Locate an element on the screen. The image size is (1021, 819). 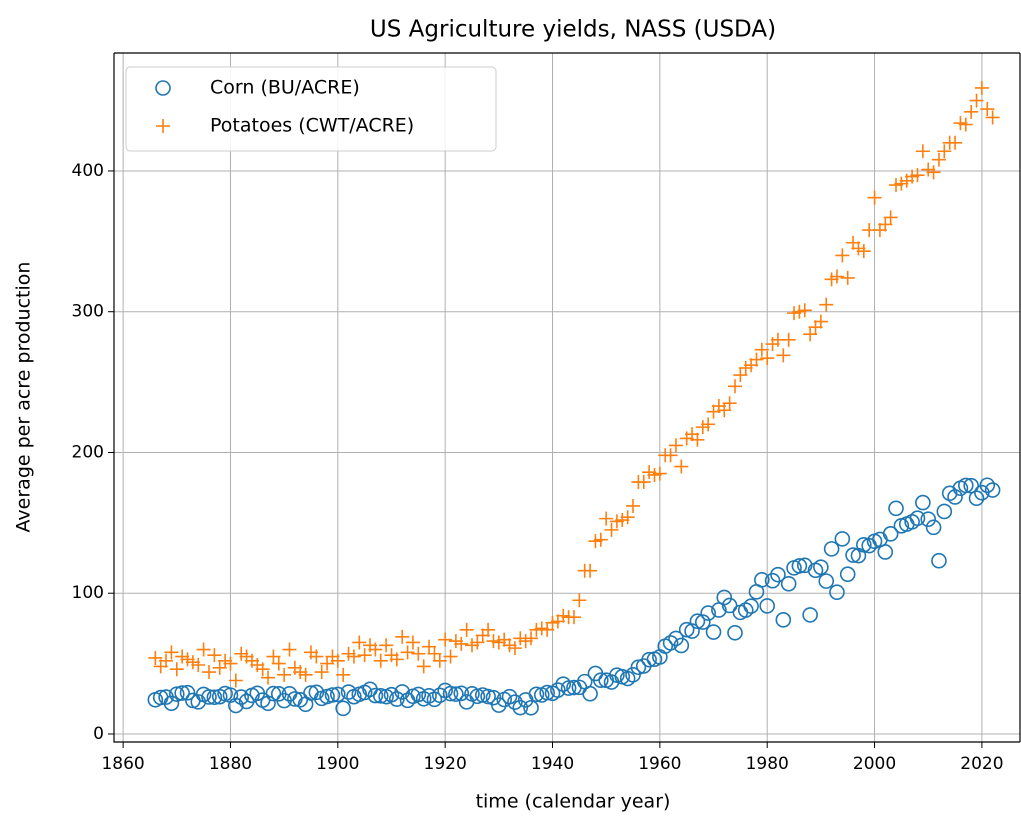
x-tick-label: 1980 is located at coordinates (767, 764).